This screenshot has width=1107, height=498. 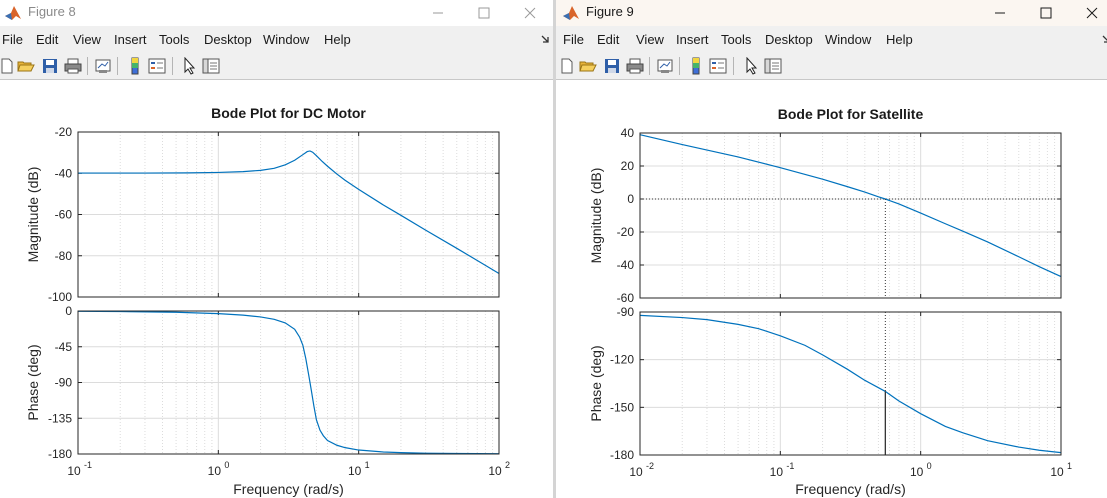 I want to click on window-title: Figure 8, so click(x=52, y=11).